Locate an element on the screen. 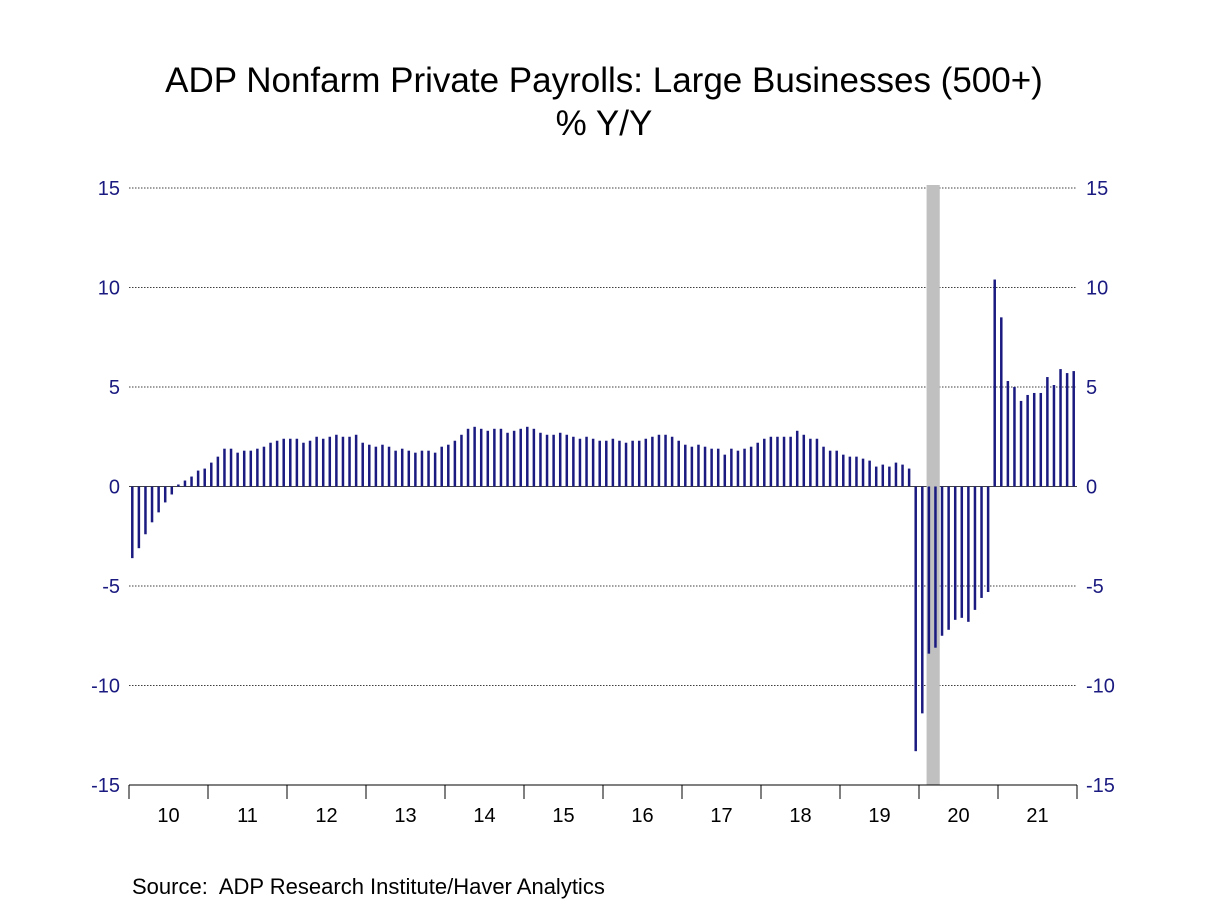 This screenshot has width=1208, height=906. recession-band is located at coordinates (933, 485).